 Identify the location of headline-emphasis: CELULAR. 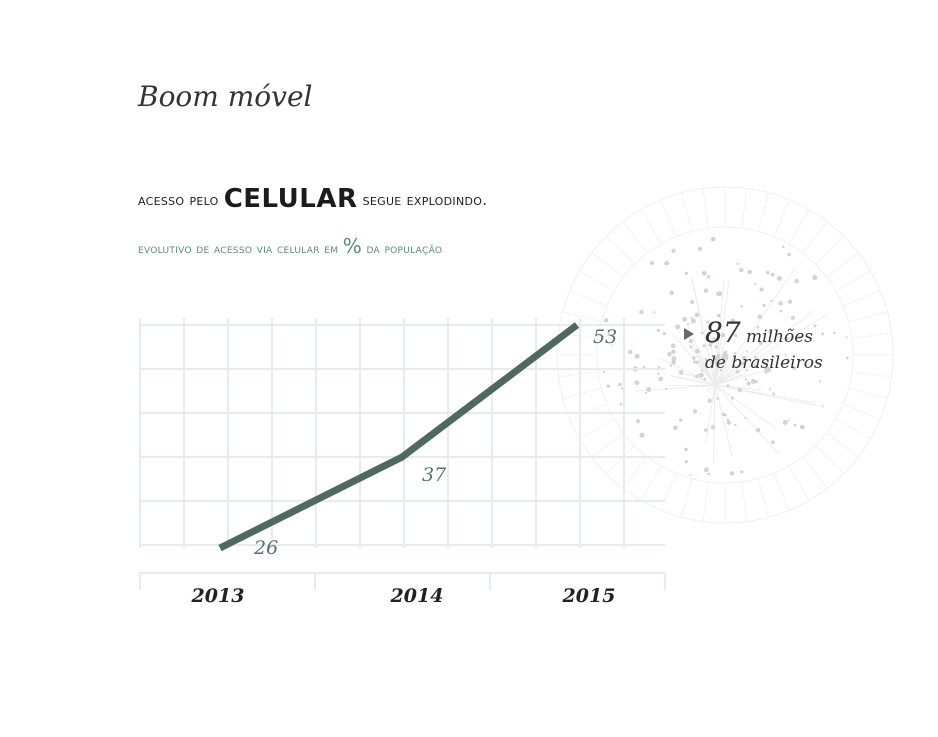
(290, 199).